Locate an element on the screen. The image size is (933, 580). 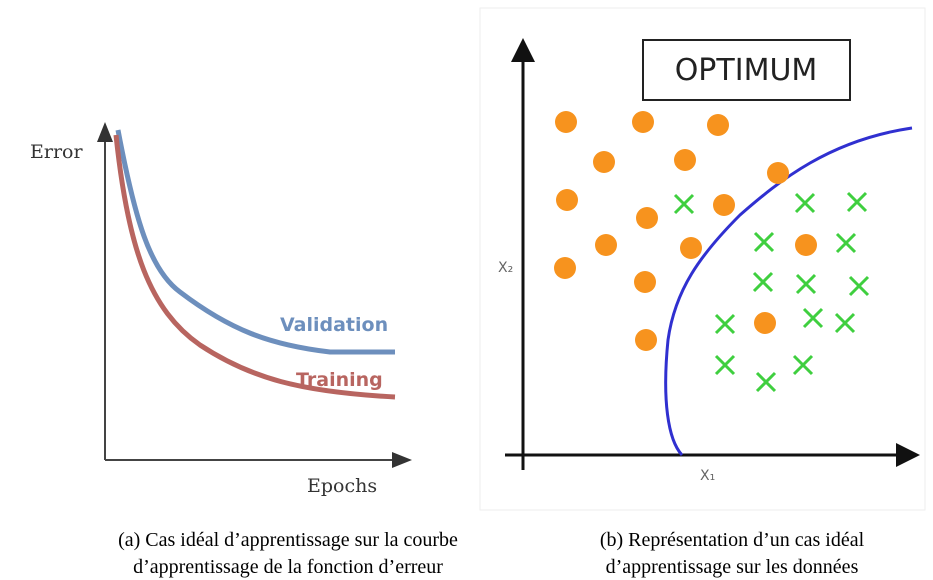
validation-curve is located at coordinates (255, 242).